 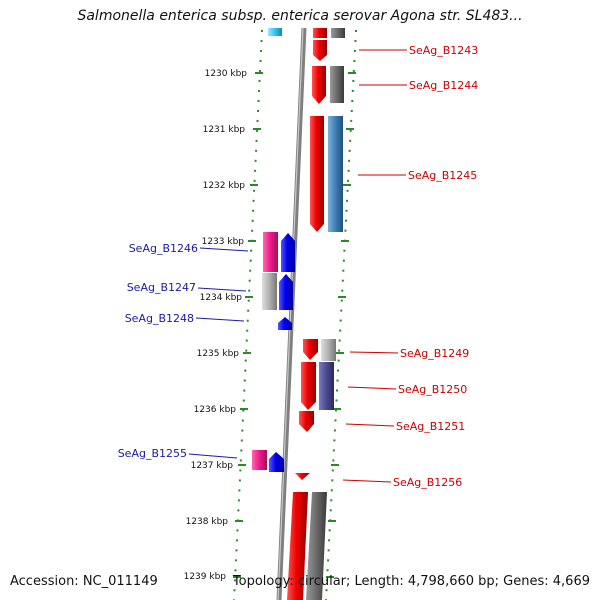 I want to click on kbp-label: 1237 kbp, so click(x=212, y=466).